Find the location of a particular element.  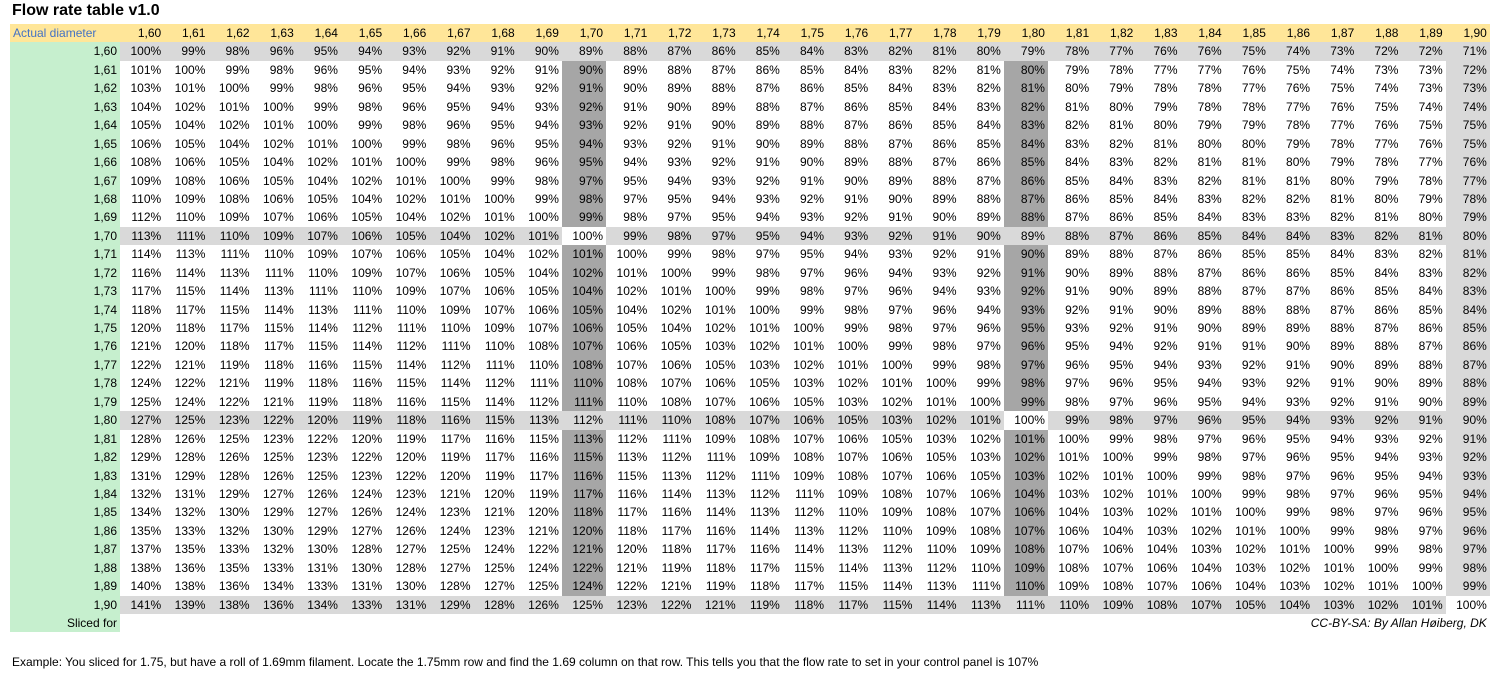

flow-value: 96% is located at coordinates (414, 106).